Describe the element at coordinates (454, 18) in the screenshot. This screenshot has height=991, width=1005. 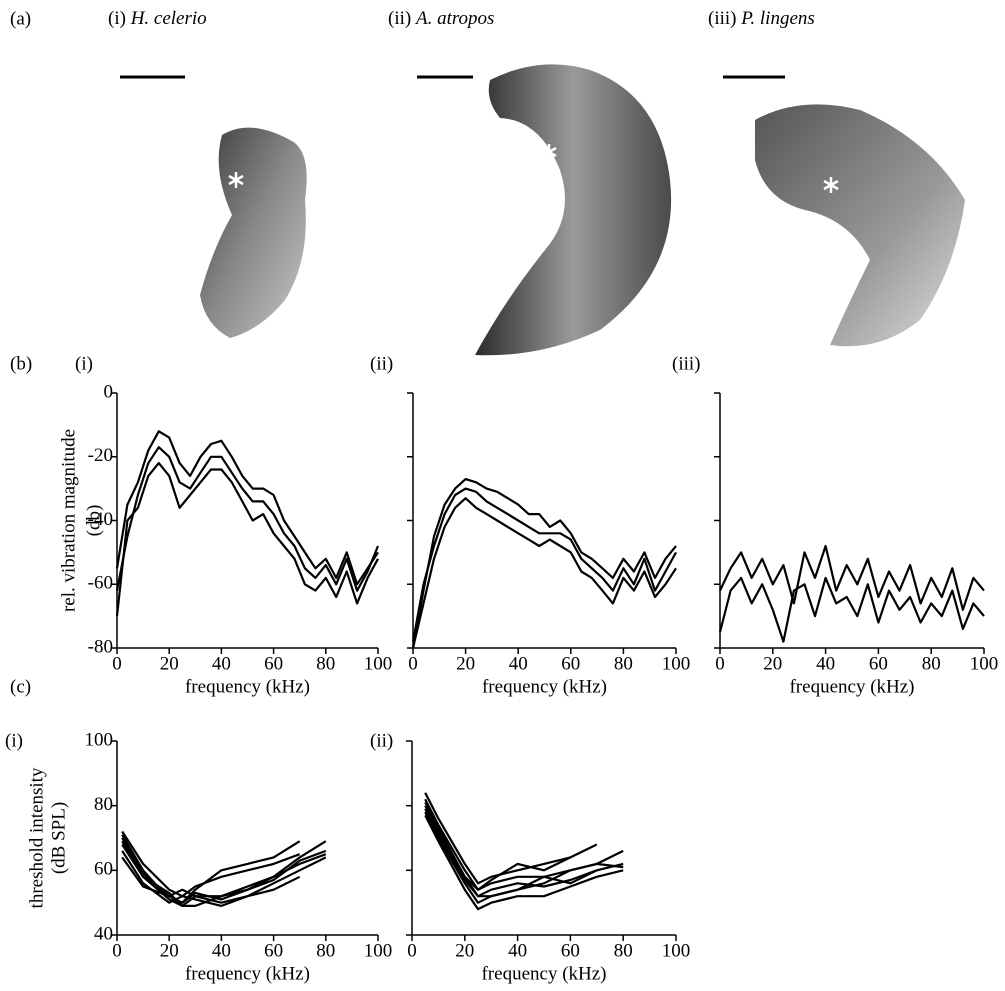
I see `species-name: A. atropos` at that location.